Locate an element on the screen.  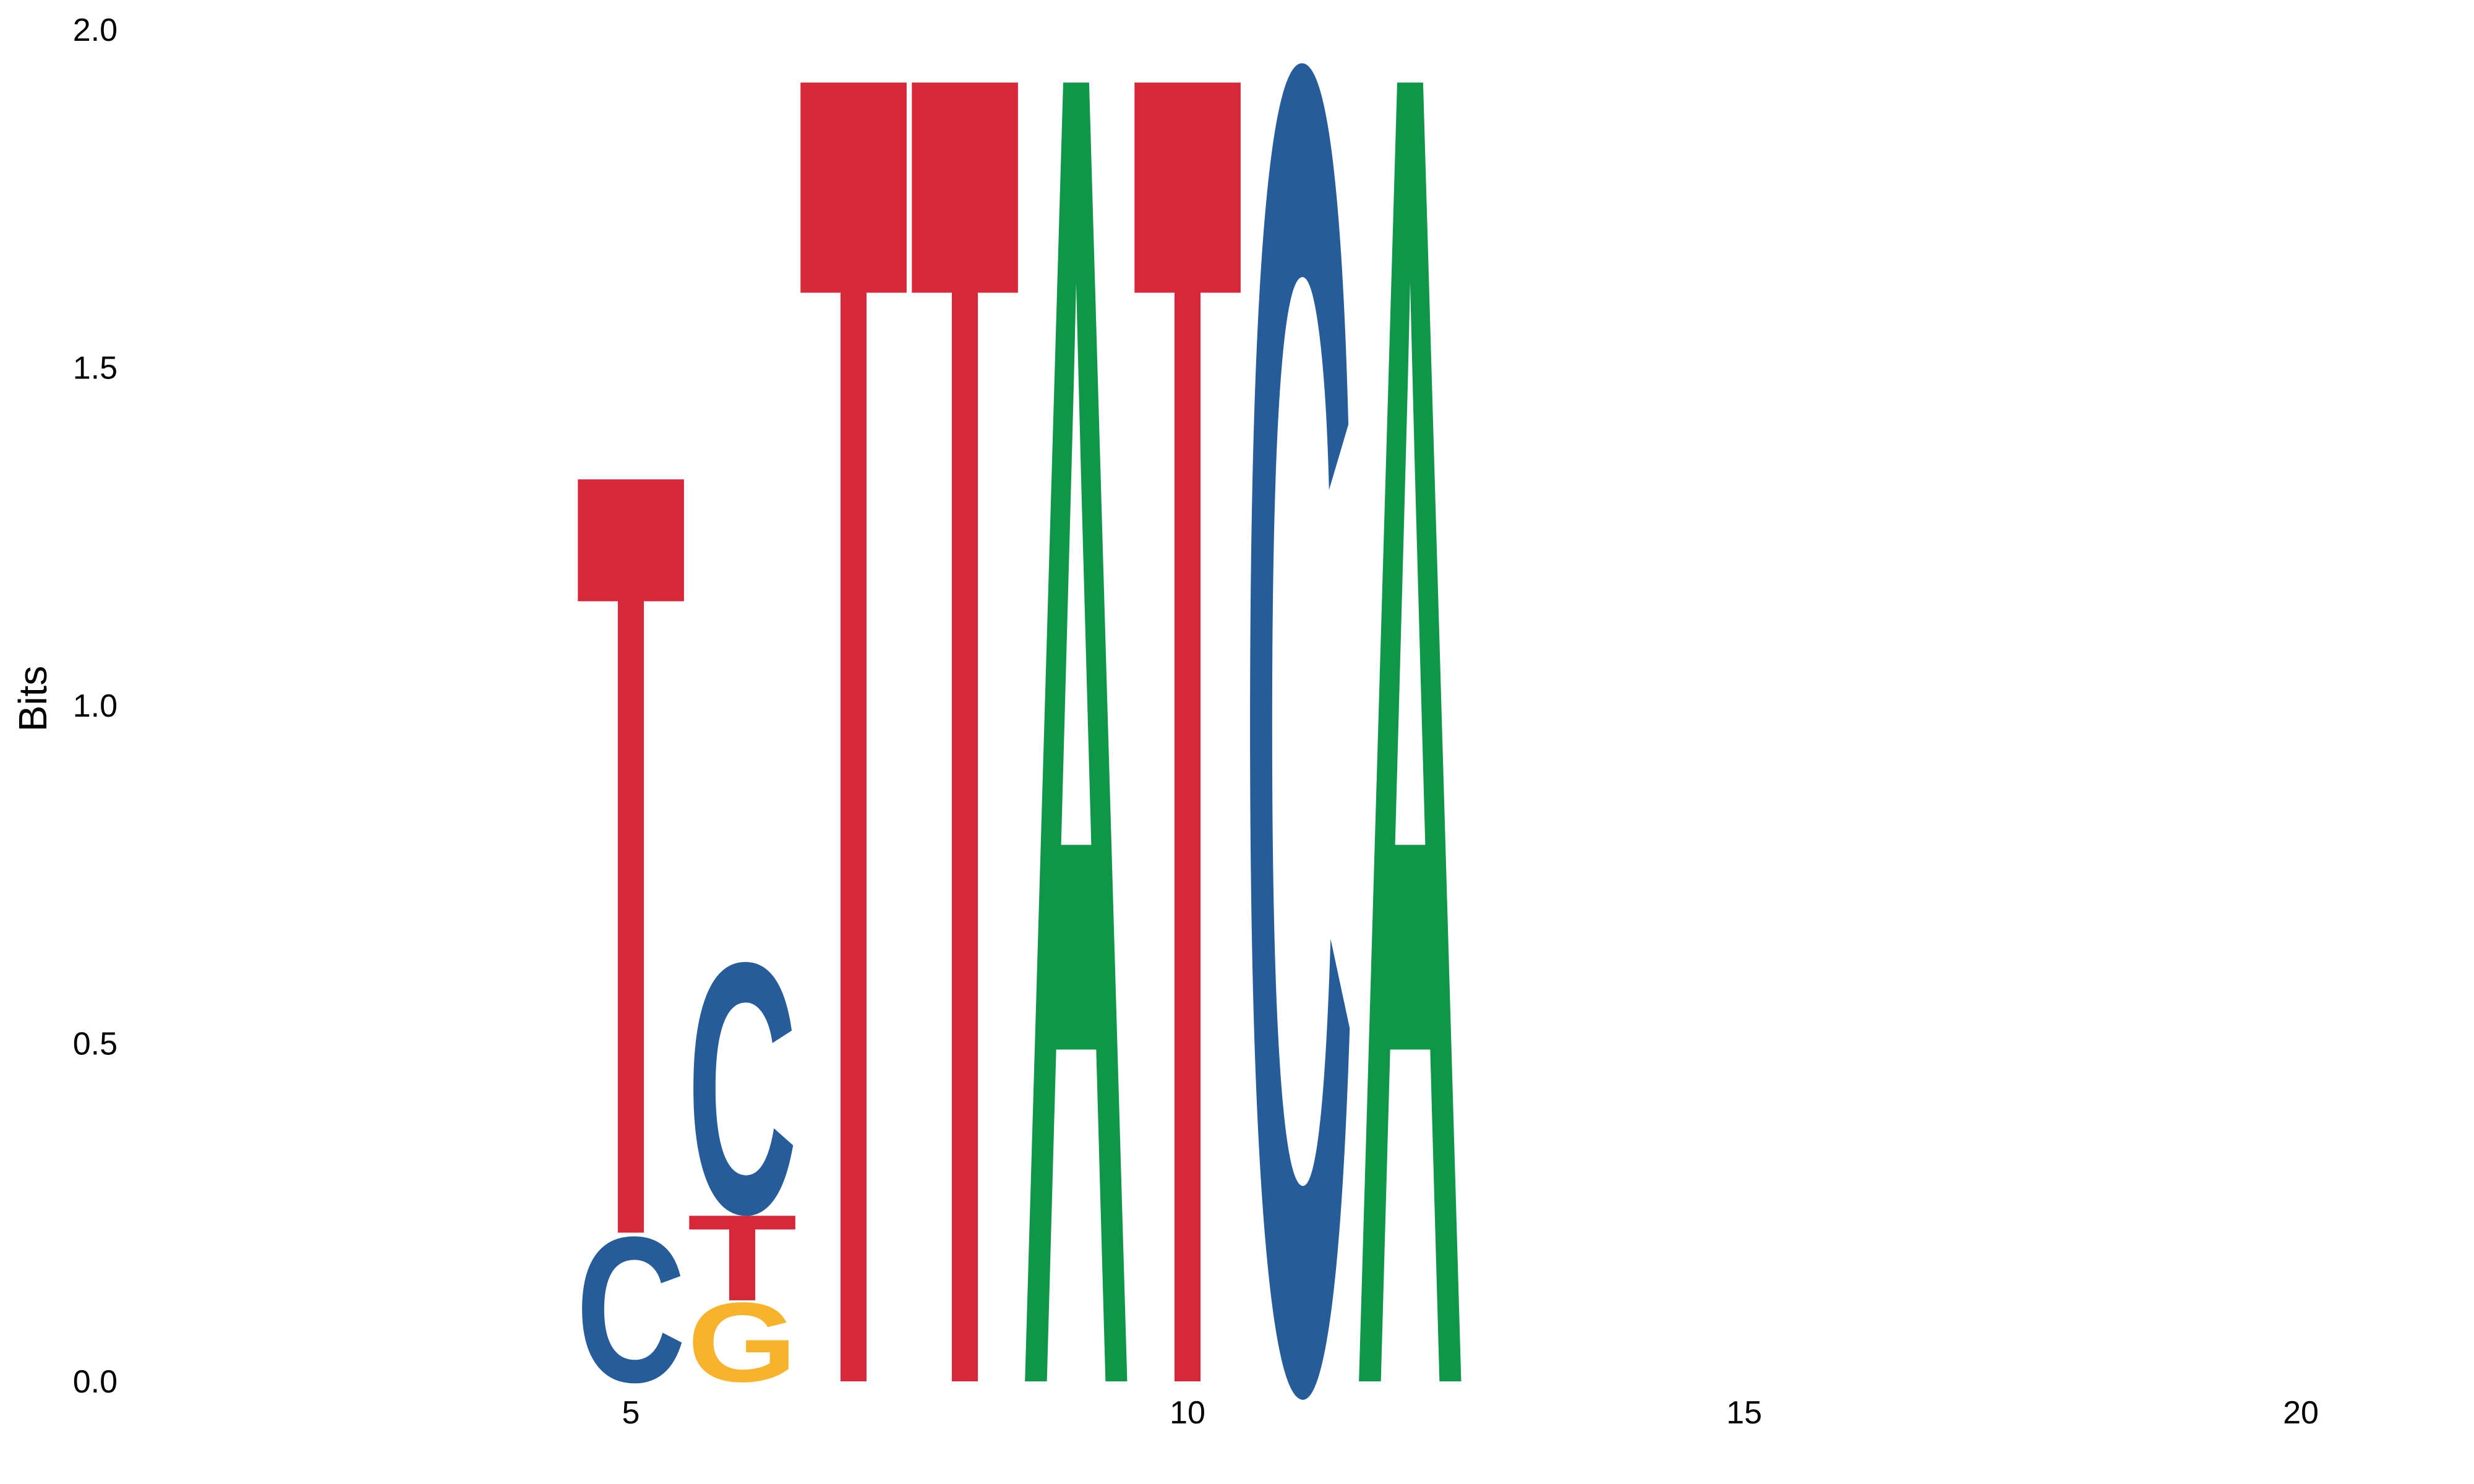
y-tick-label: 1.0 is located at coordinates (95, 706).